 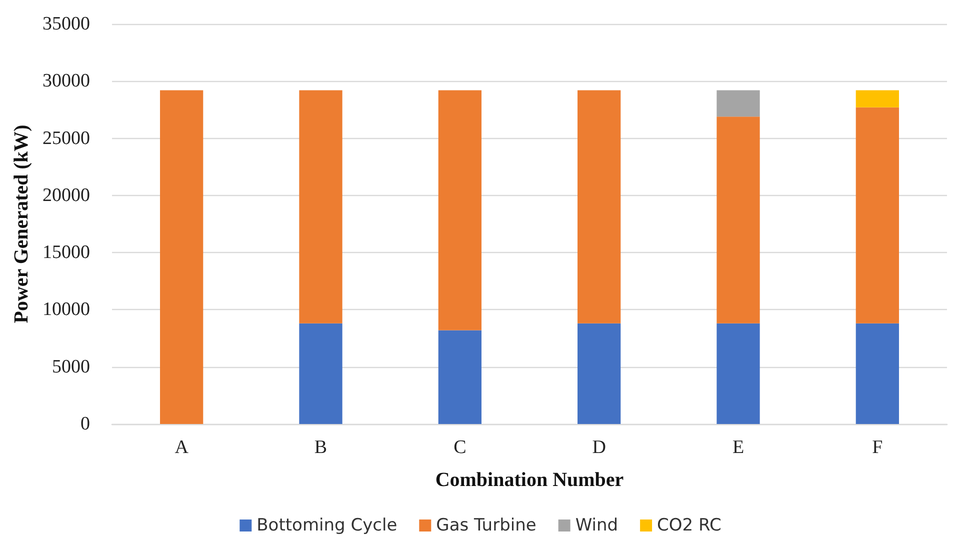 What do you see at coordinates (66, 138) in the screenshot?
I see `y-tick-label: 25000` at bounding box center [66, 138].